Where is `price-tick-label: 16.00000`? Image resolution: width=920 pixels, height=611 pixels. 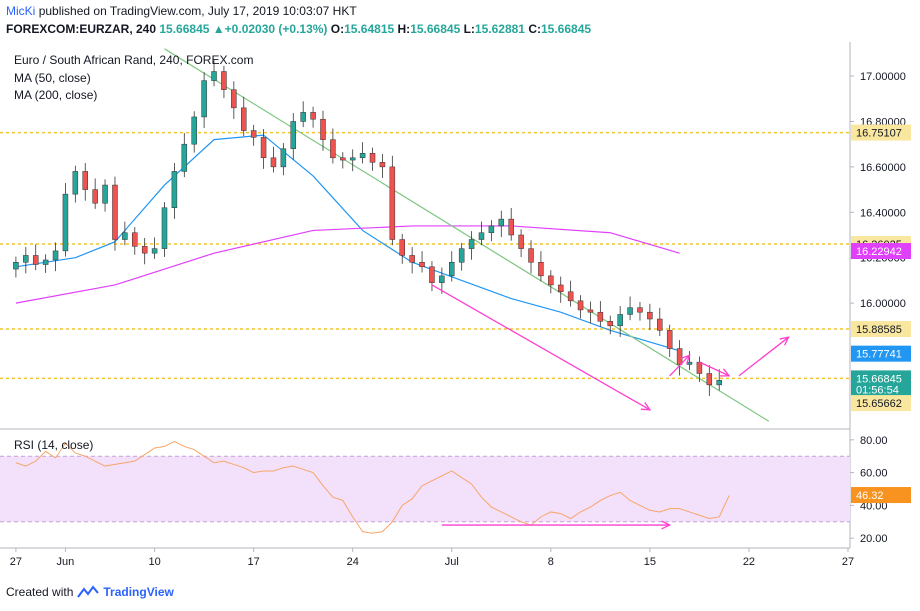
price-tick-label: 16.00000 is located at coordinates (883, 304).